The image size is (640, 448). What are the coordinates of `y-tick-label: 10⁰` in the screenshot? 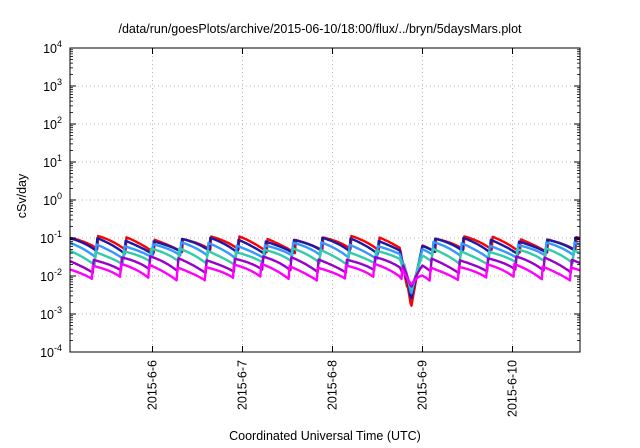 It's located at (52, 199).